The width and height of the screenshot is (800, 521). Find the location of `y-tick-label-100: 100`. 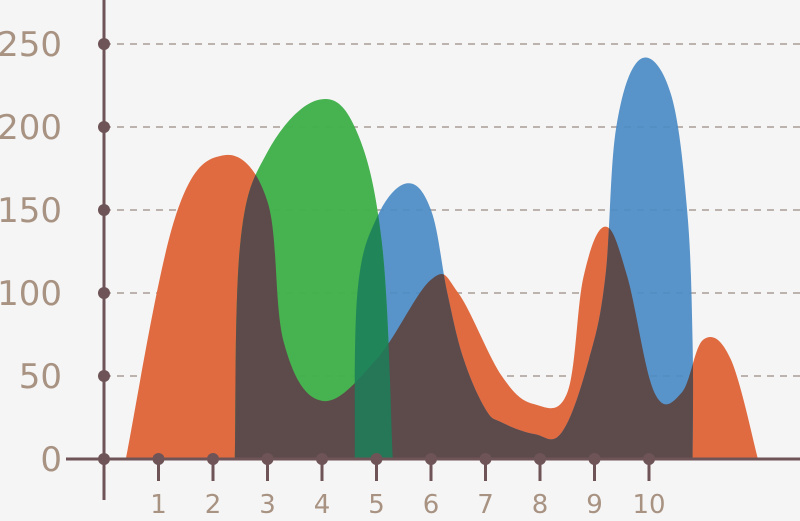

y-tick-label-100: 100 is located at coordinates (31, 294).